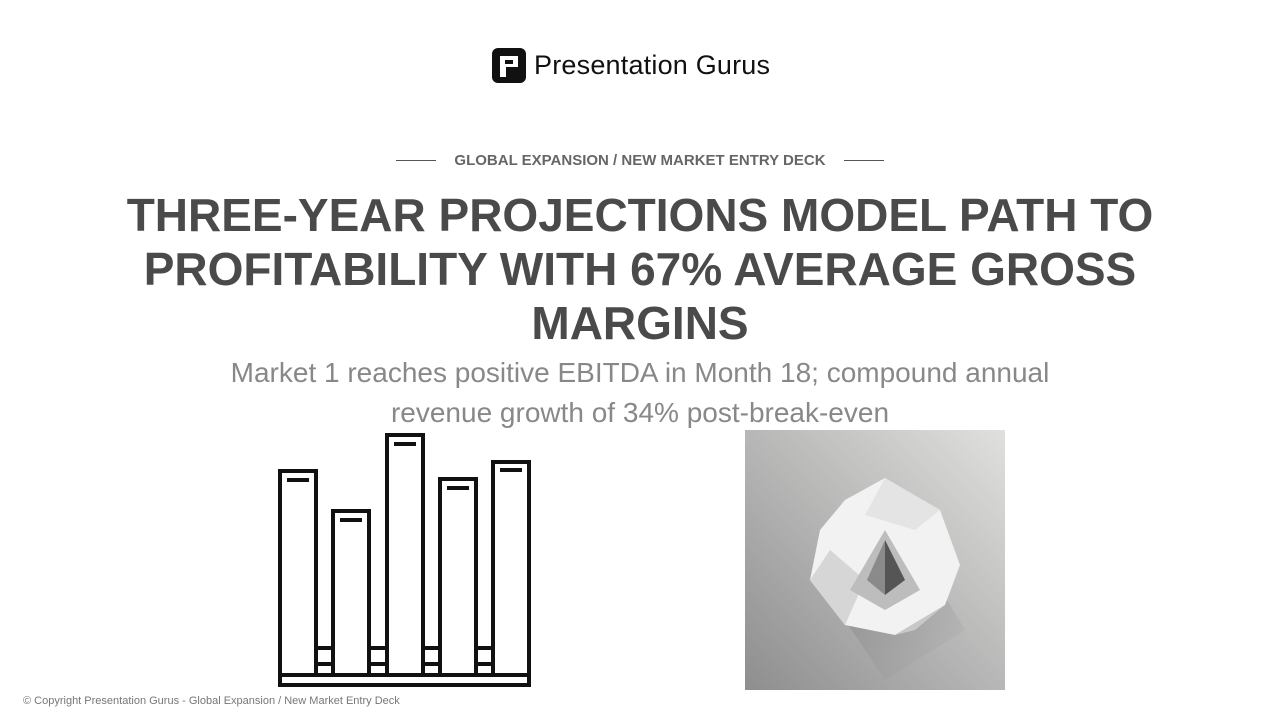 The width and height of the screenshot is (1280, 720). What do you see at coordinates (652, 65) in the screenshot?
I see `brand-name: Presentation Gurus` at bounding box center [652, 65].